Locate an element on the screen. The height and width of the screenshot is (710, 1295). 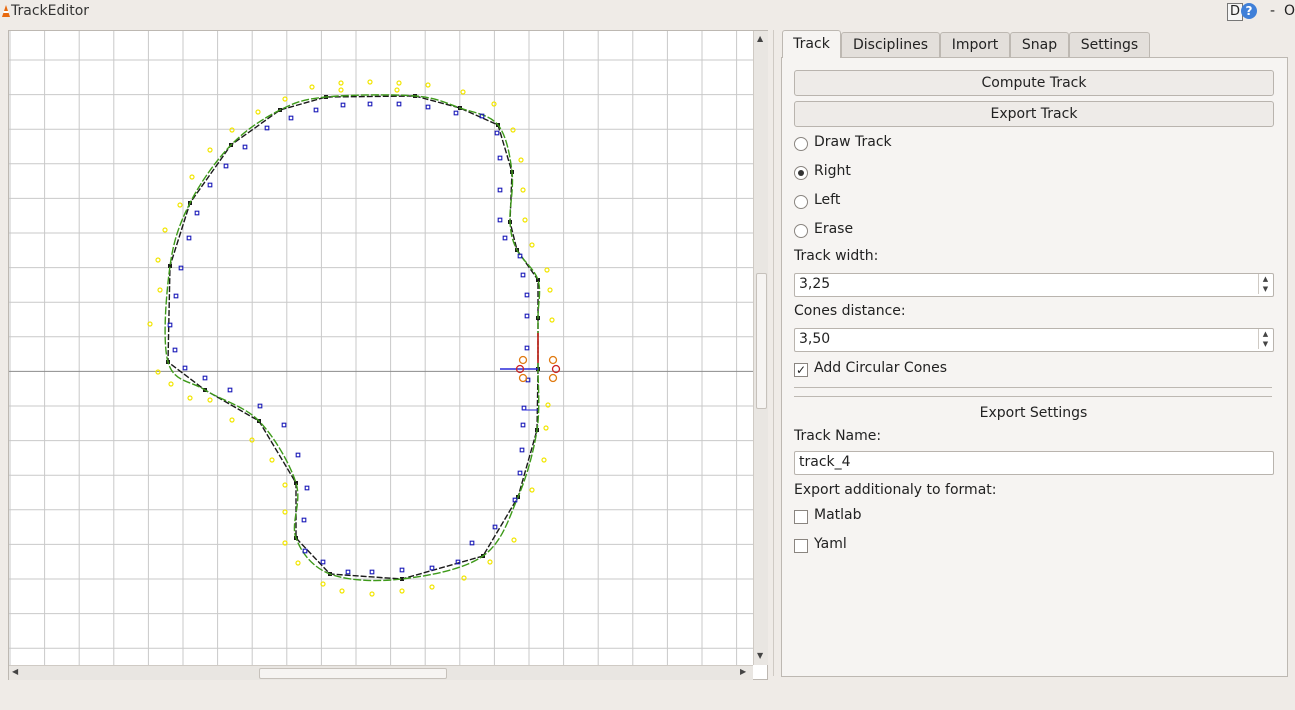
vertical-scroll-thumb is located at coordinates (761, 341).